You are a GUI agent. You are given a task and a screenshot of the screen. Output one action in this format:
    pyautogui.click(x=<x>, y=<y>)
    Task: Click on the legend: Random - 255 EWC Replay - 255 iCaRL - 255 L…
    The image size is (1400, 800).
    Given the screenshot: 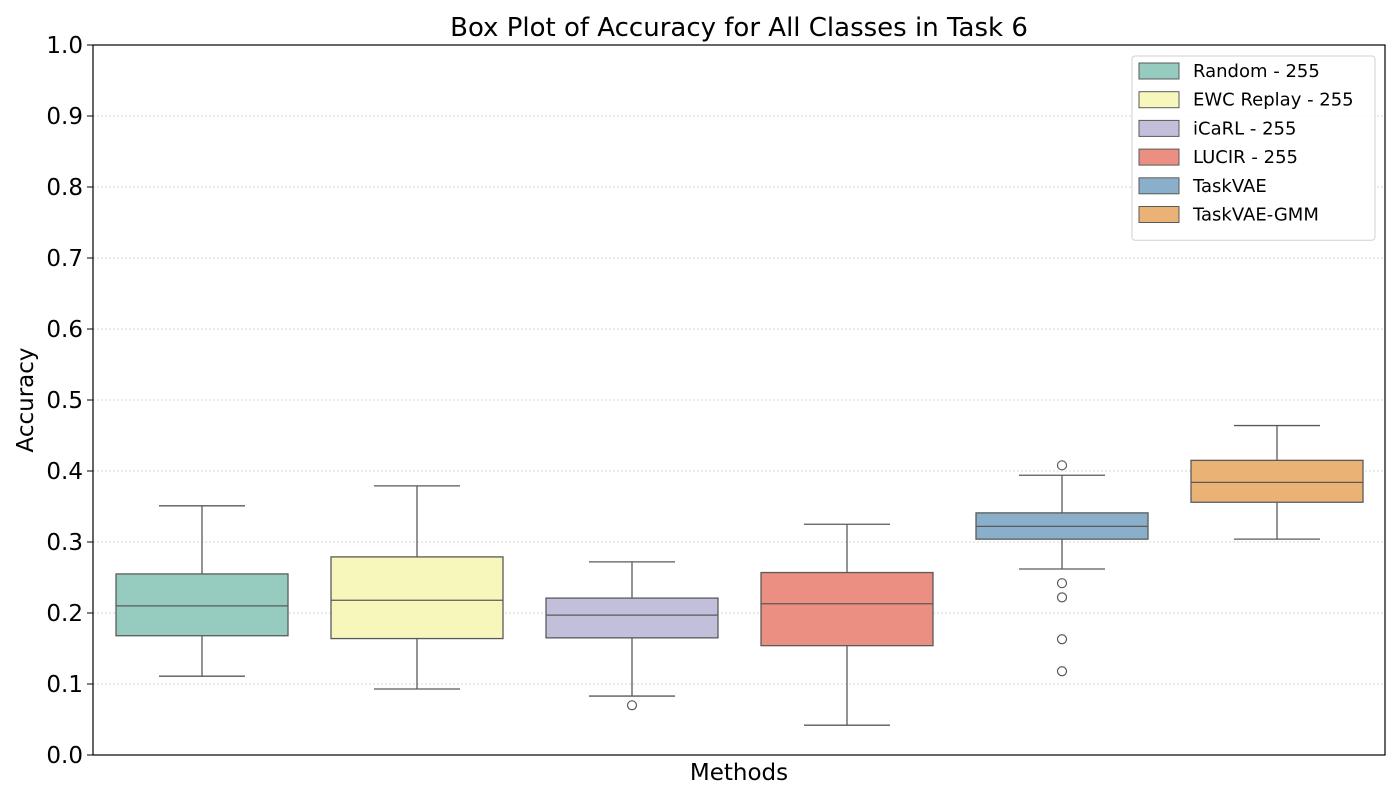 What is the action you would take?
    pyautogui.click(x=1253, y=148)
    